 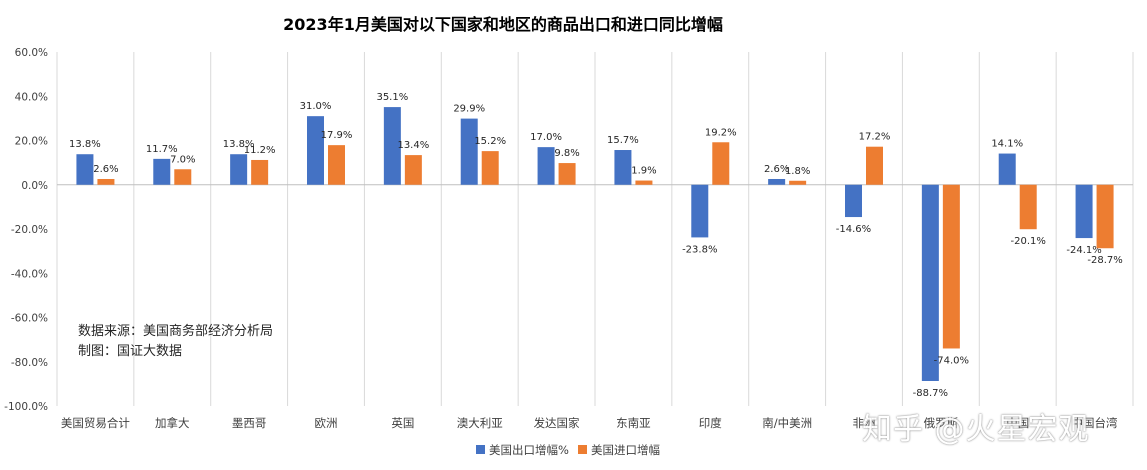 I want to click on legend: 美国出口增幅% 美国进口增幅, so click(x=568, y=450).